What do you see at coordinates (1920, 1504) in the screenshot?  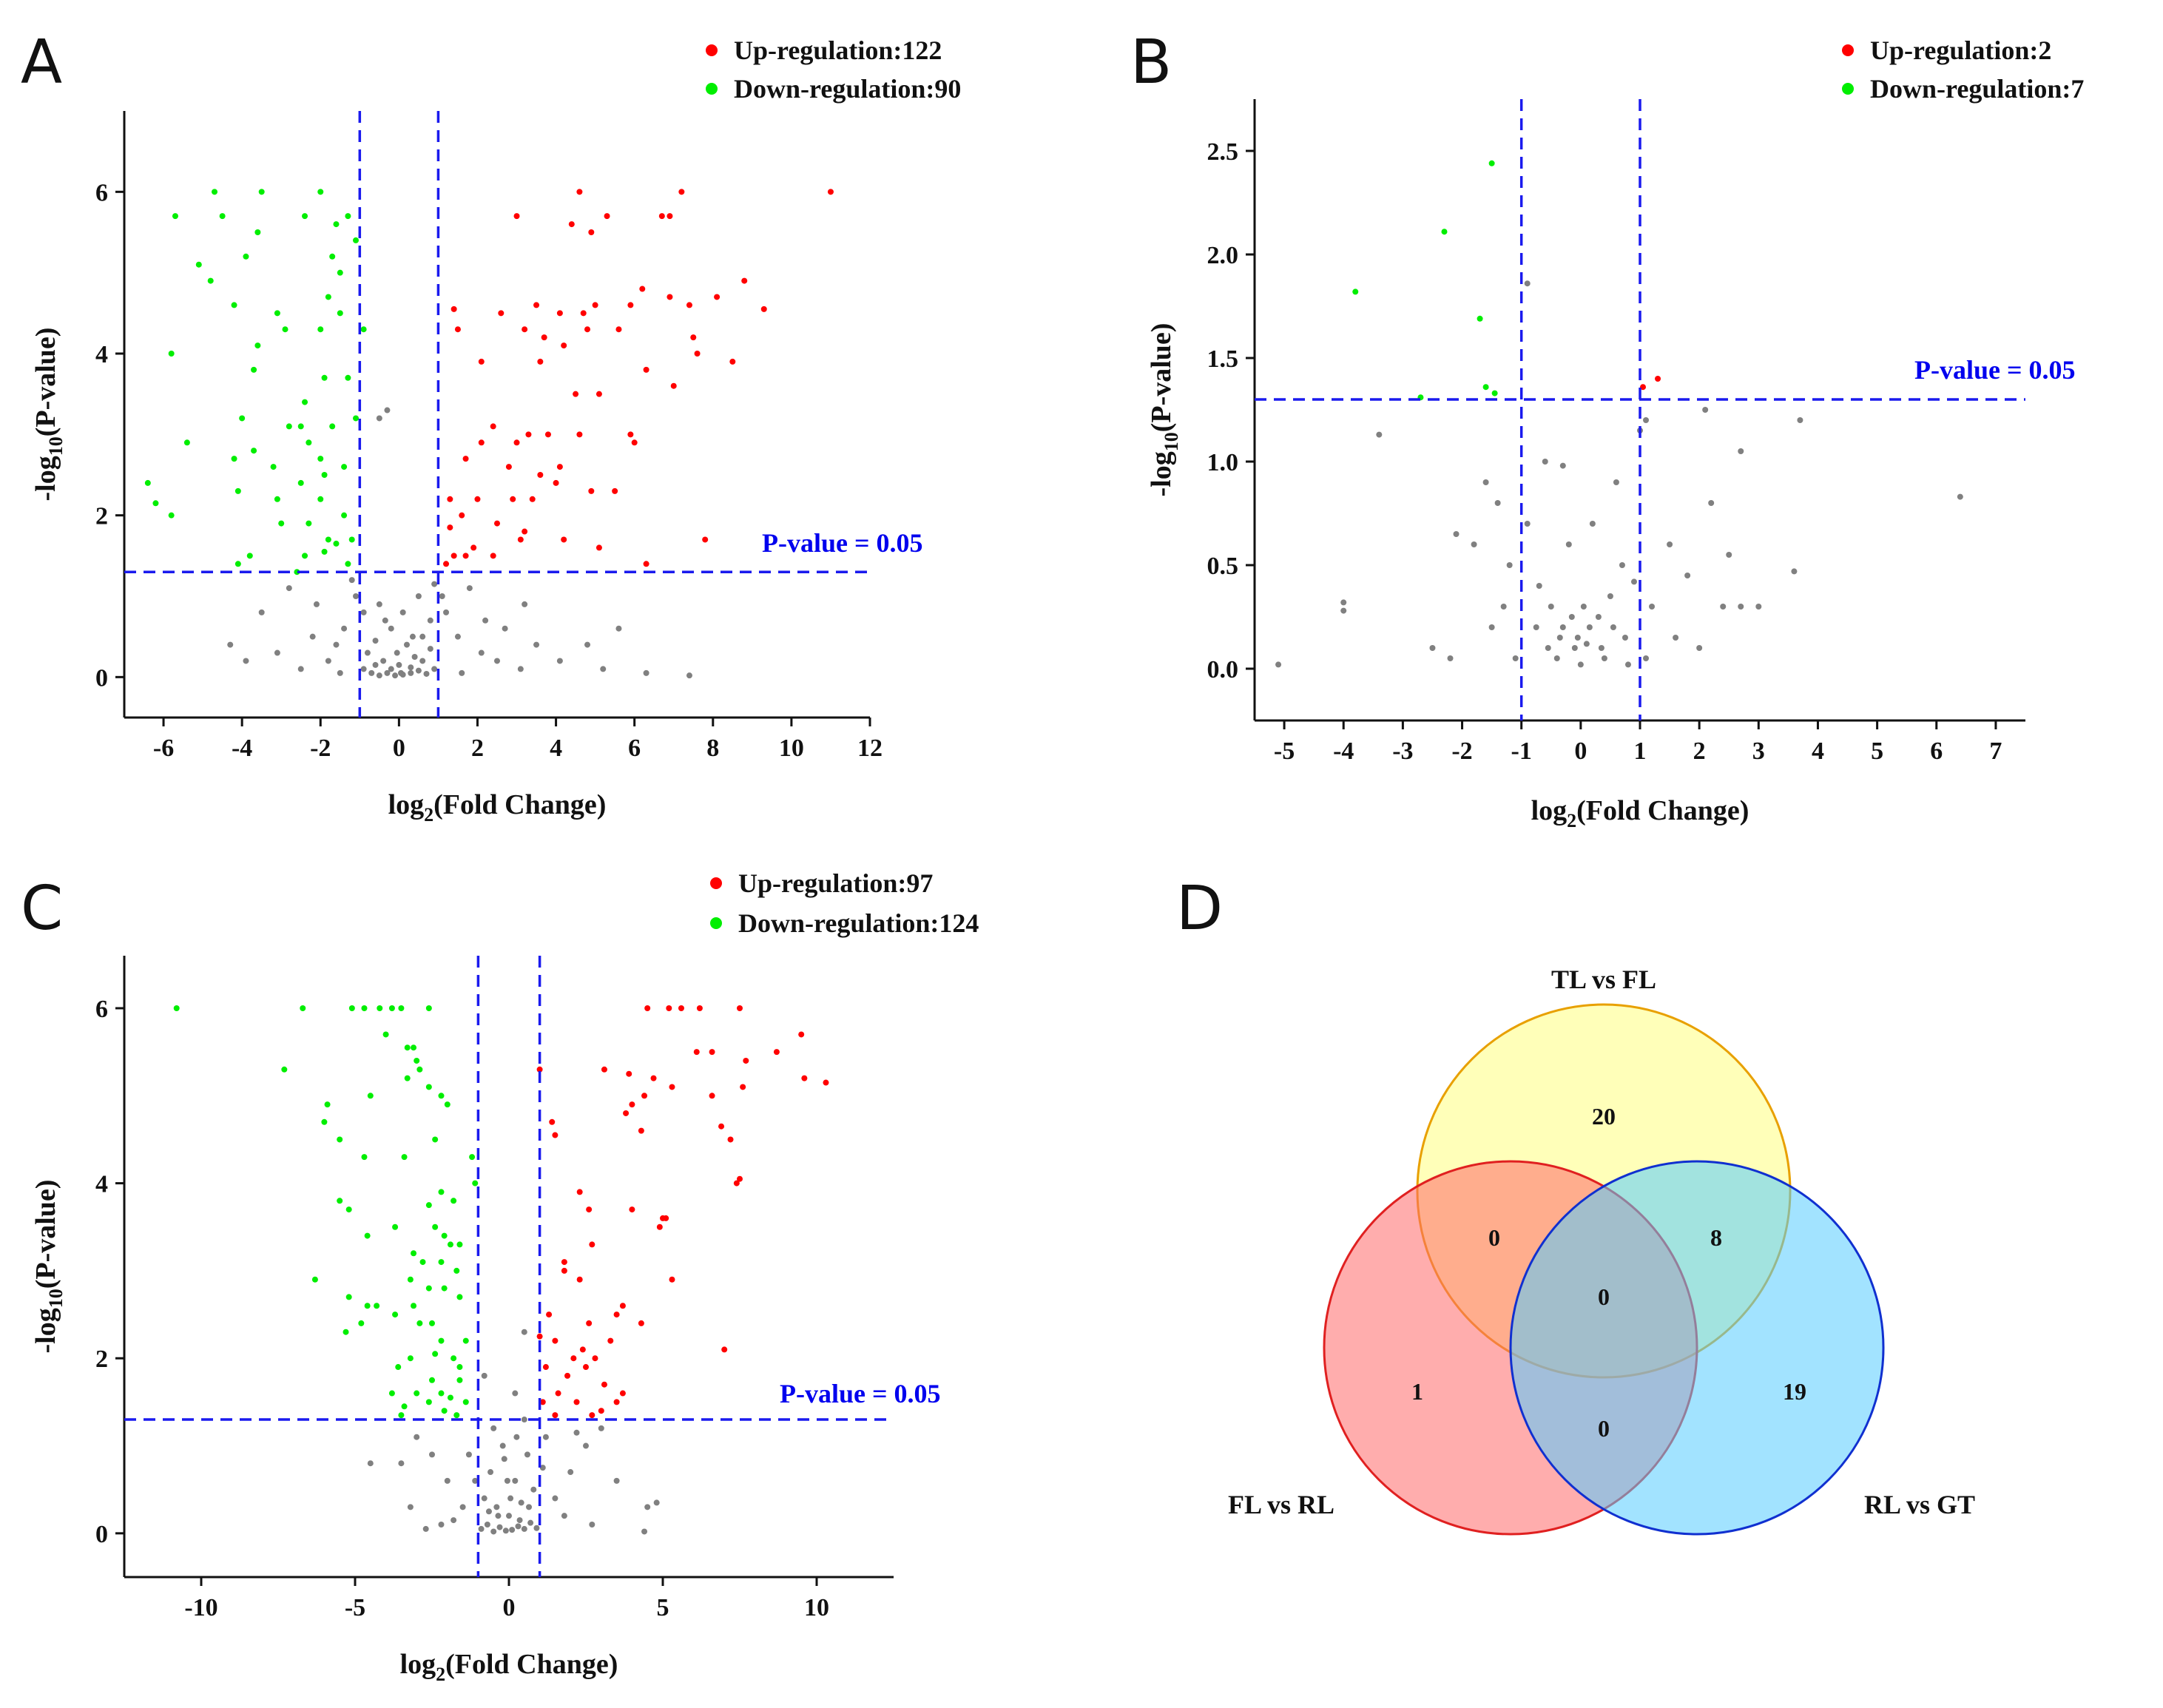 I see `venn-set-label-rl-vs-gt: RL vs GT` at bounding box center [1920, 1504].